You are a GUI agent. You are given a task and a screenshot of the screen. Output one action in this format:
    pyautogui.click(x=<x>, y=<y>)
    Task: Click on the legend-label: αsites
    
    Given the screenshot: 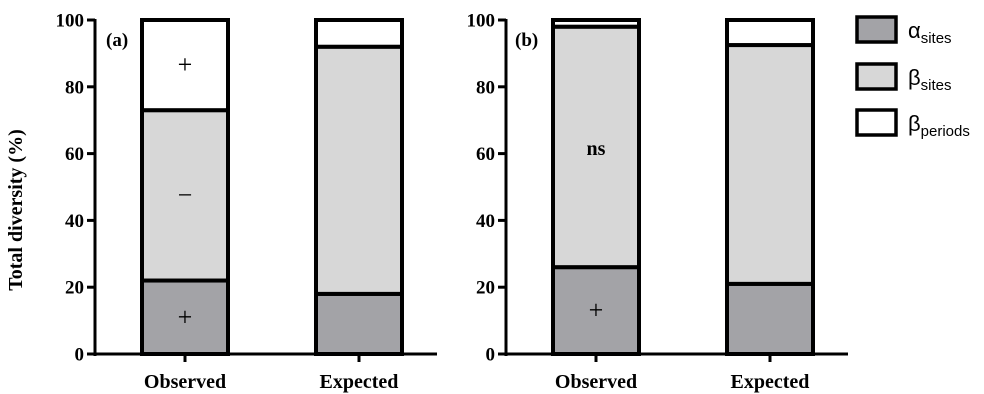 What is the action you would take?
    pyautogui.click(x=930, y=32)
    